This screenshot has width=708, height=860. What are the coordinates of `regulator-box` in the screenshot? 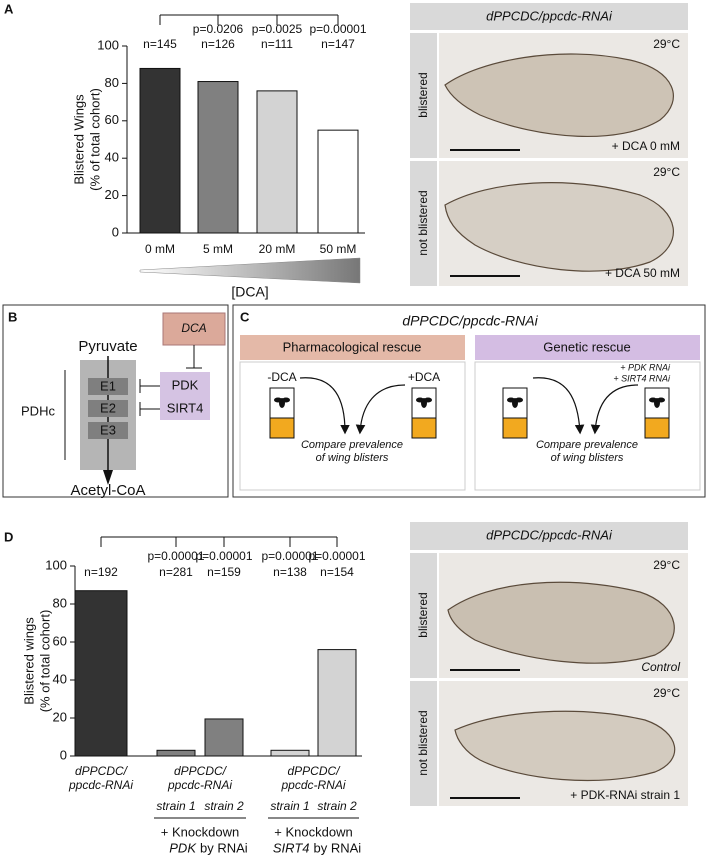 It's located at (185, 396).